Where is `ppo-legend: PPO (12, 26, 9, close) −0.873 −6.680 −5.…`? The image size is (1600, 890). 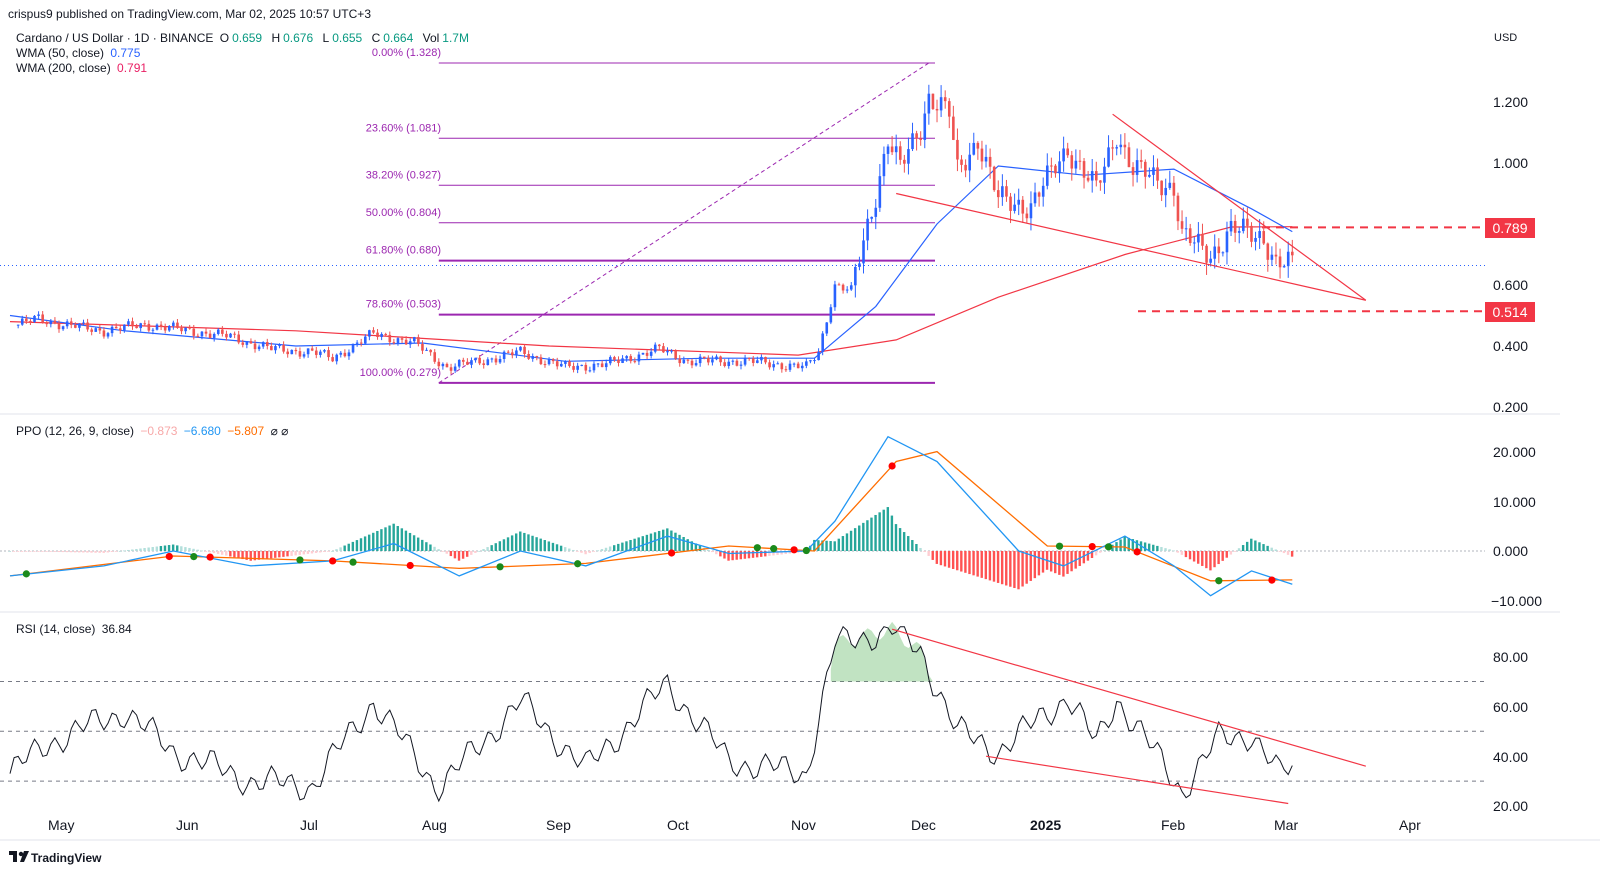 ppo-legend: PPO (12, 26, 9, close) −0.873 −6.680 −5.… is located at coordinates (153, 431).